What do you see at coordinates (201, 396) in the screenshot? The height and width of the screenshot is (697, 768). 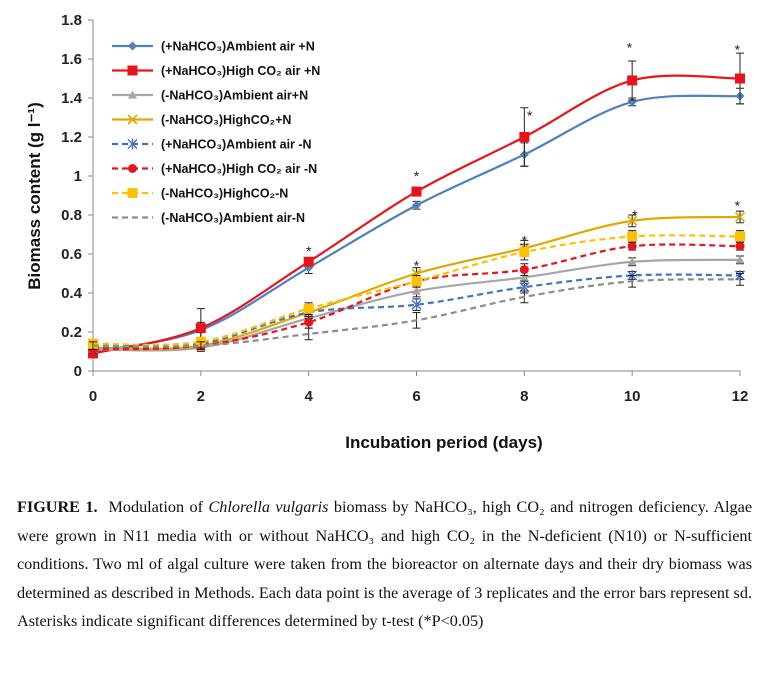 I see `x-tick-label: 2` at bounding box center [201, 396].